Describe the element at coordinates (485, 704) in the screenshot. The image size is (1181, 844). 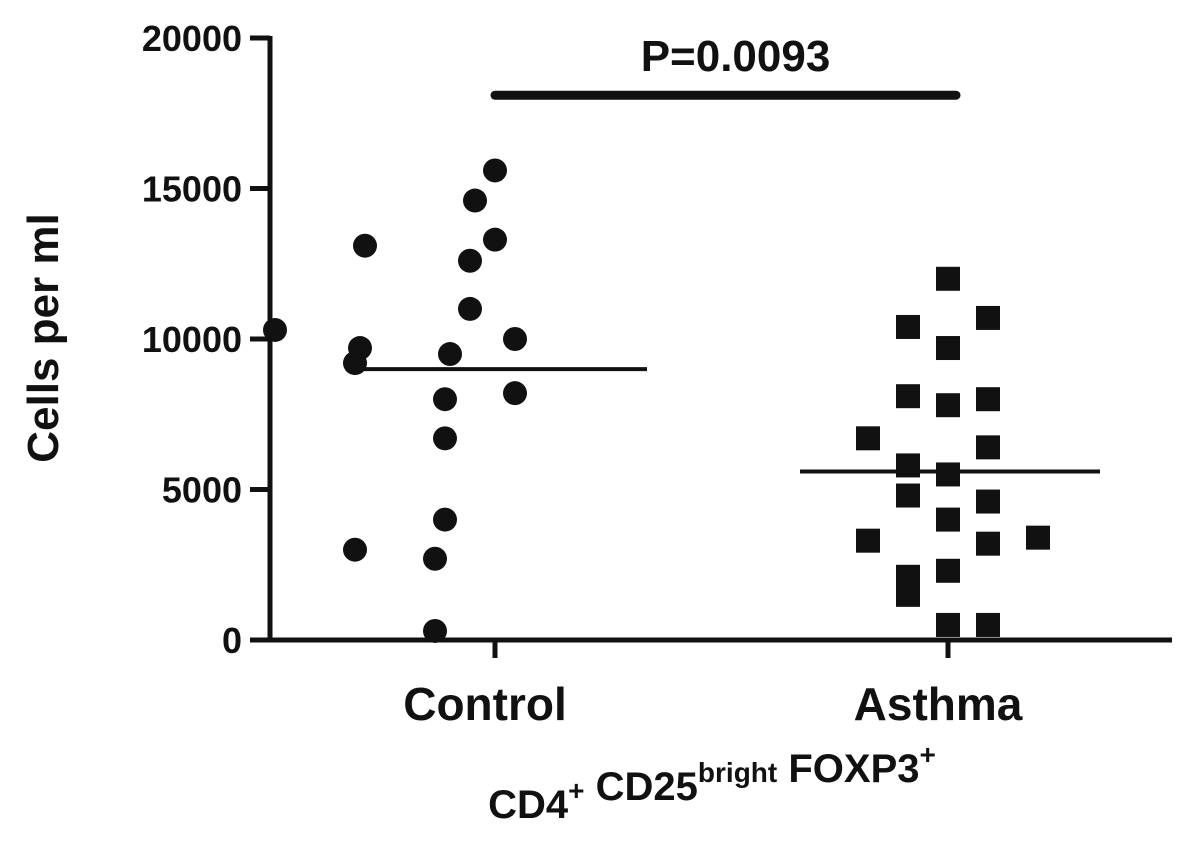
I see `x-category-label: Control` at that location.